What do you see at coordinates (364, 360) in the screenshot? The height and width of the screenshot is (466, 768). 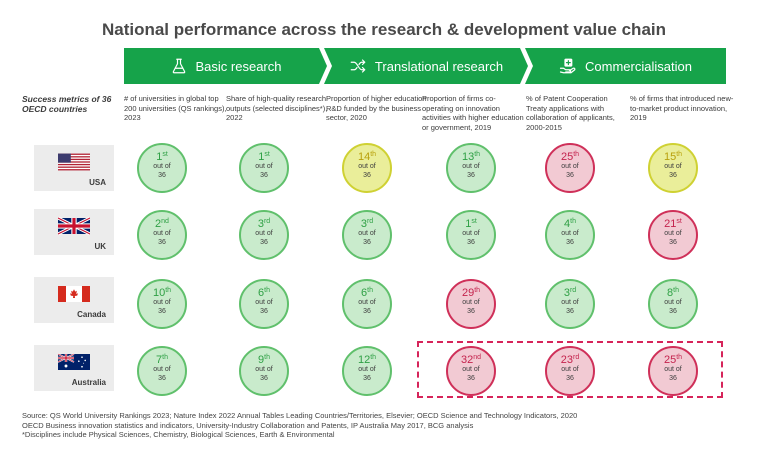 I see `rank-number: 12` at bounding box center [364, 360].